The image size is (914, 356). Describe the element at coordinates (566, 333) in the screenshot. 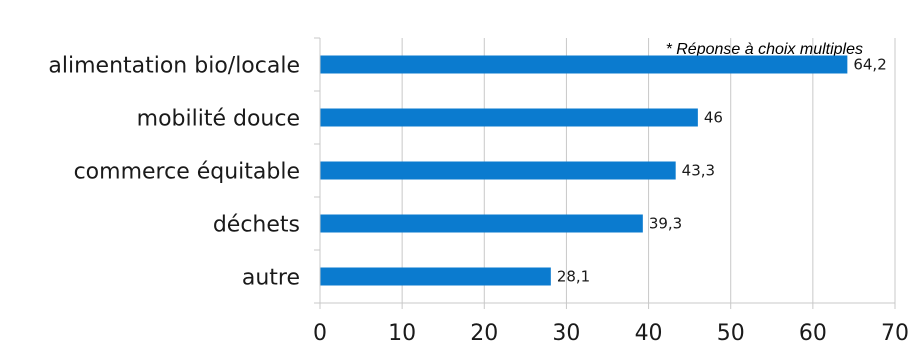

I see `x-tick-label: 30` at that location.